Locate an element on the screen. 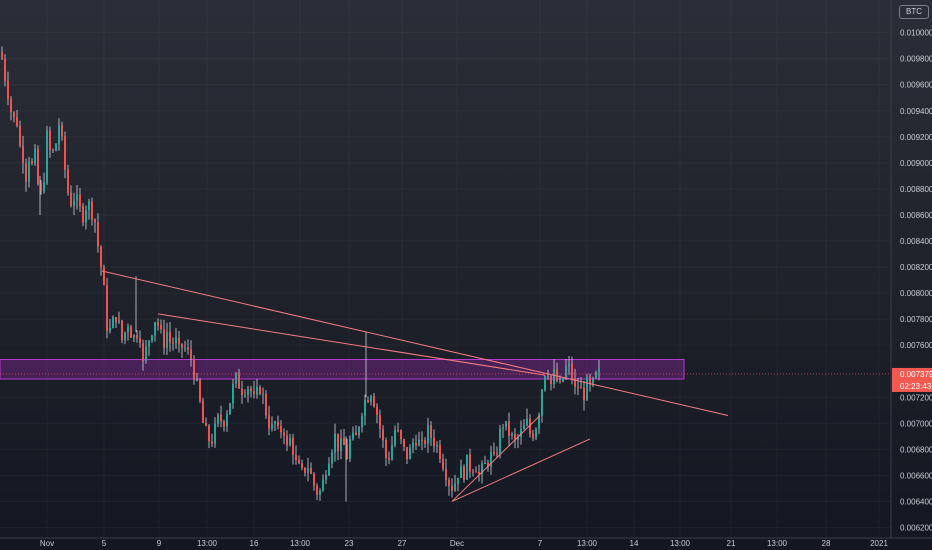 The width and height of the screenshot is (932, 550). y-tick-label: 0.007600 is located at coordinates (916, 345).